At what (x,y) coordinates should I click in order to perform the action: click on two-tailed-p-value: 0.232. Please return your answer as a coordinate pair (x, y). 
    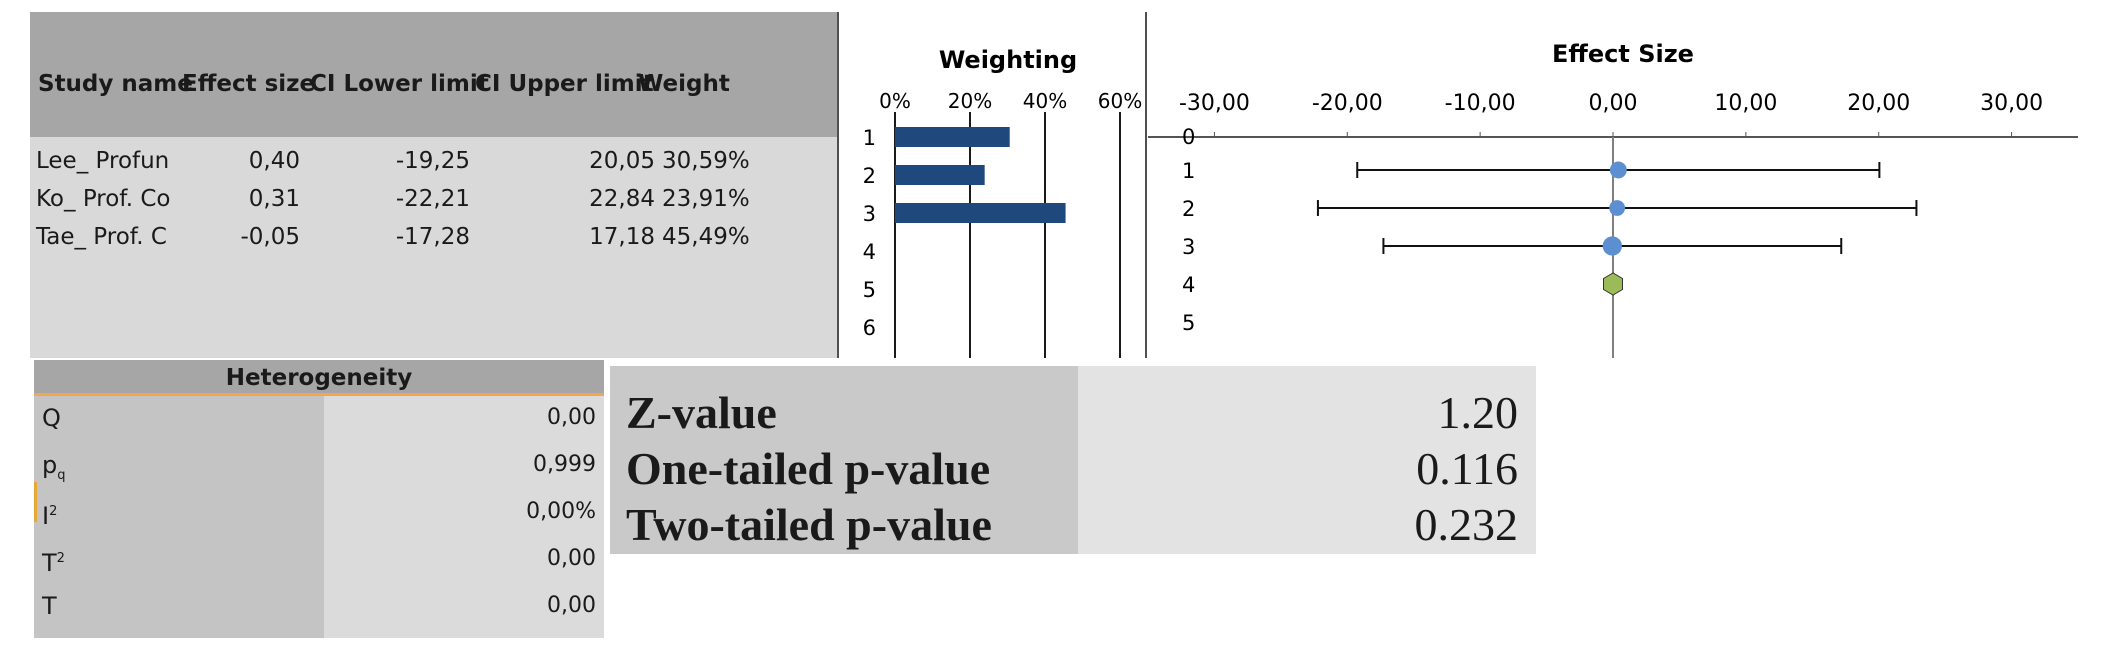
    Looking at the image, I should click on (1466, 524).